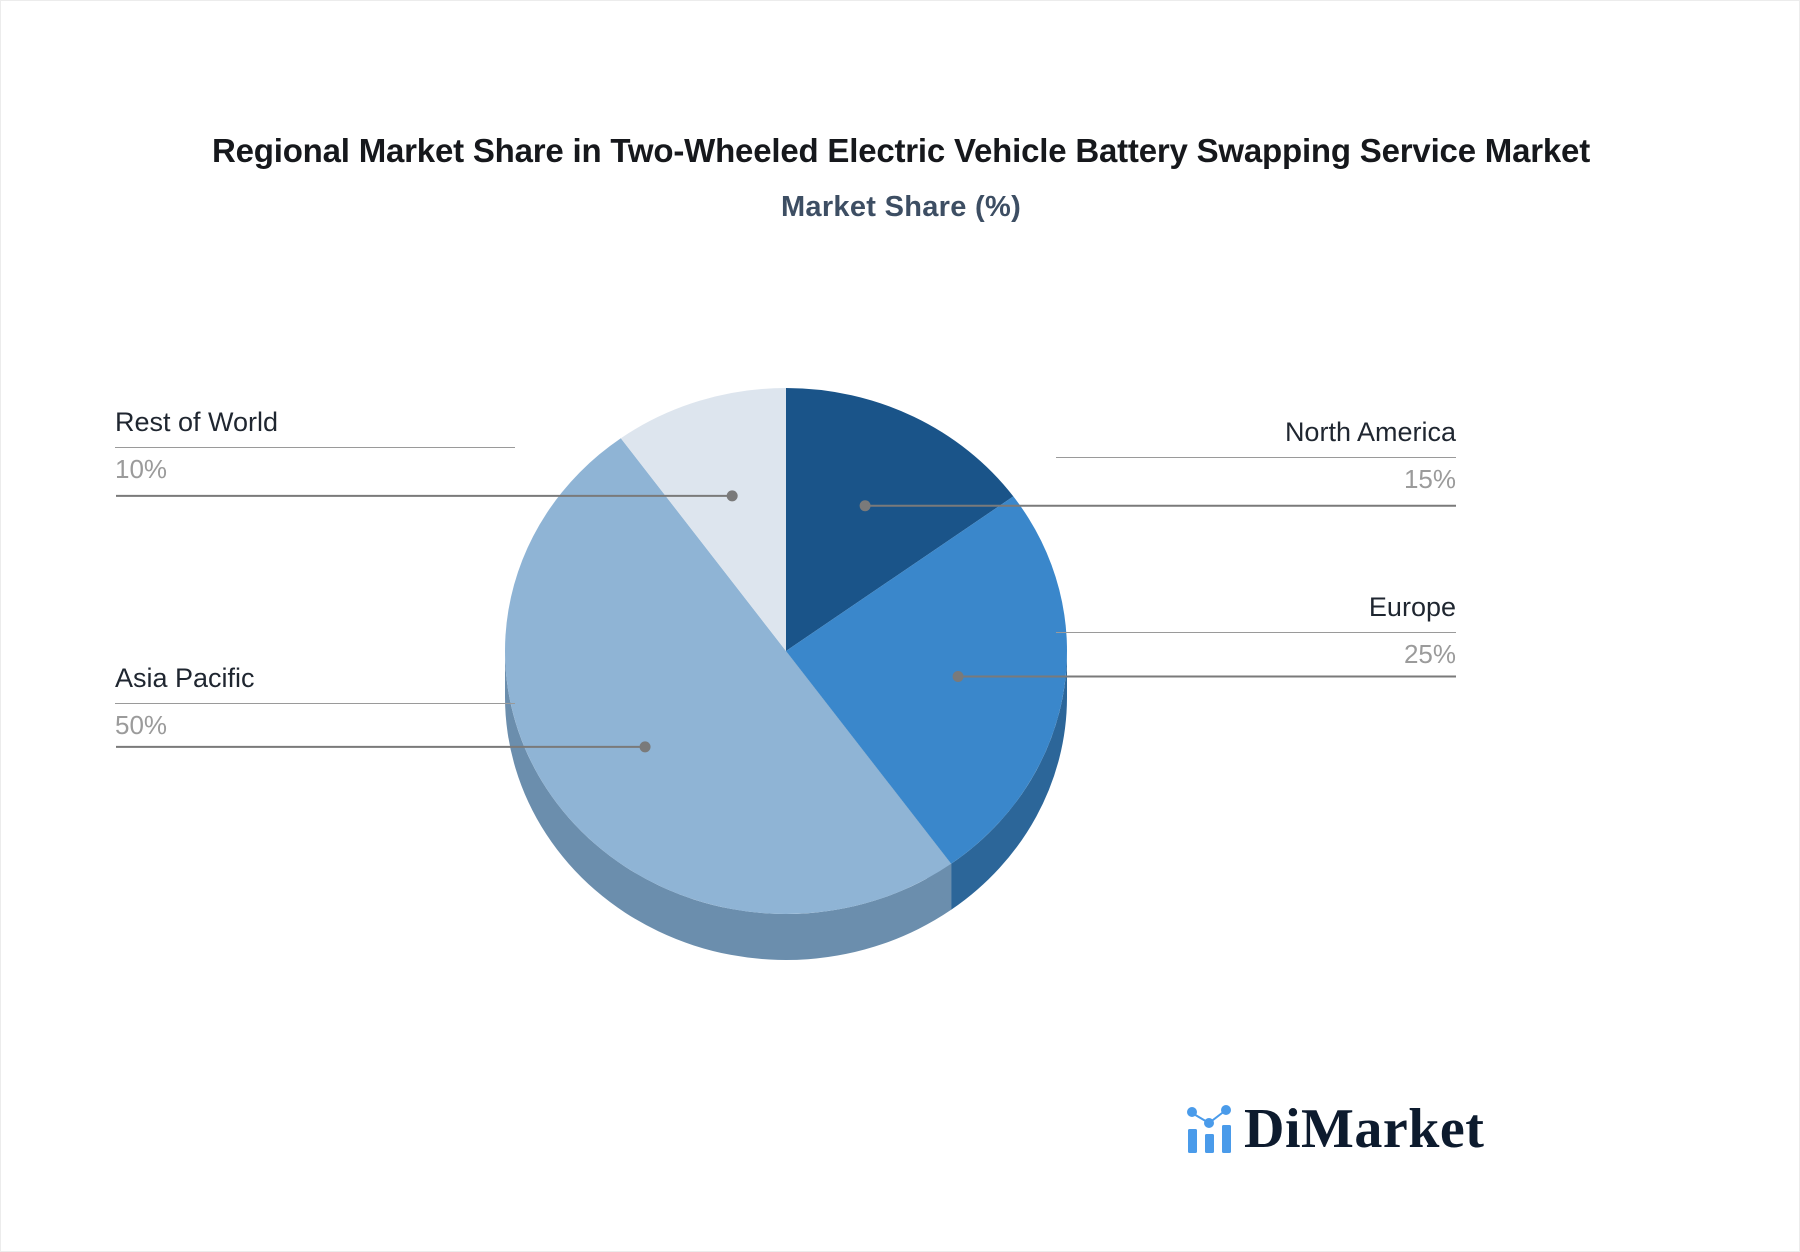 Image resolution: width=1800 pixels, height=1252 pixels. I want to click on callout-label: Asia Pacific, so click(185, 678).